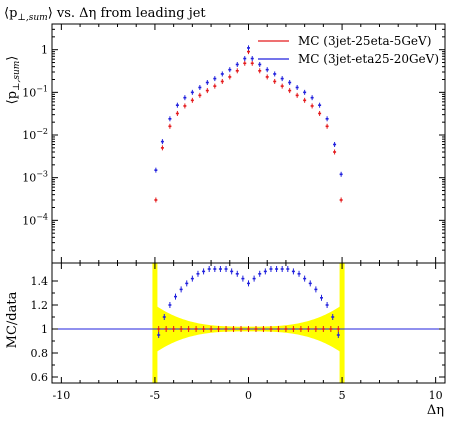  I want to click on top-ytick-label: 10⁻², so click(35, 134).